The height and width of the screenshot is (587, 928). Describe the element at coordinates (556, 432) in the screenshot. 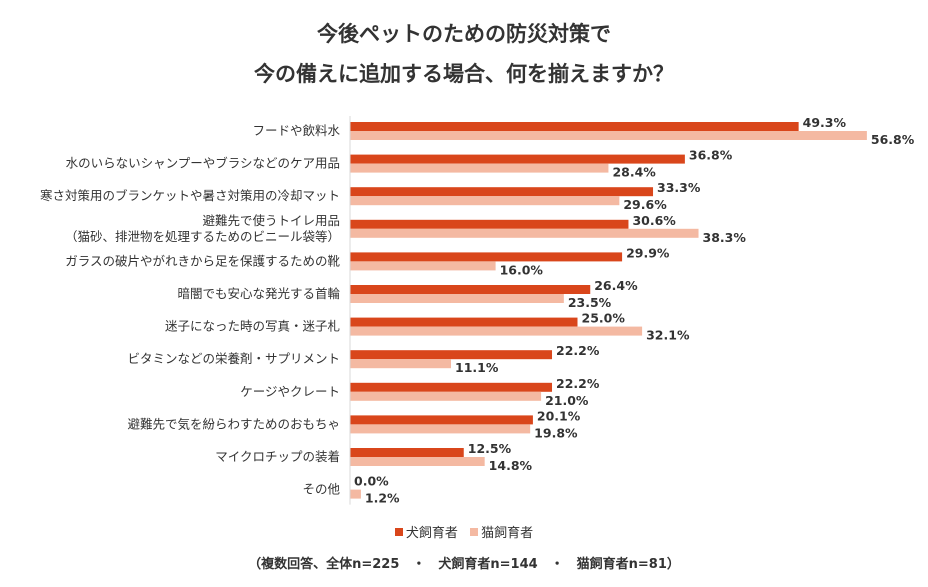

I see `value-label-cat: 19.8%` at that location.